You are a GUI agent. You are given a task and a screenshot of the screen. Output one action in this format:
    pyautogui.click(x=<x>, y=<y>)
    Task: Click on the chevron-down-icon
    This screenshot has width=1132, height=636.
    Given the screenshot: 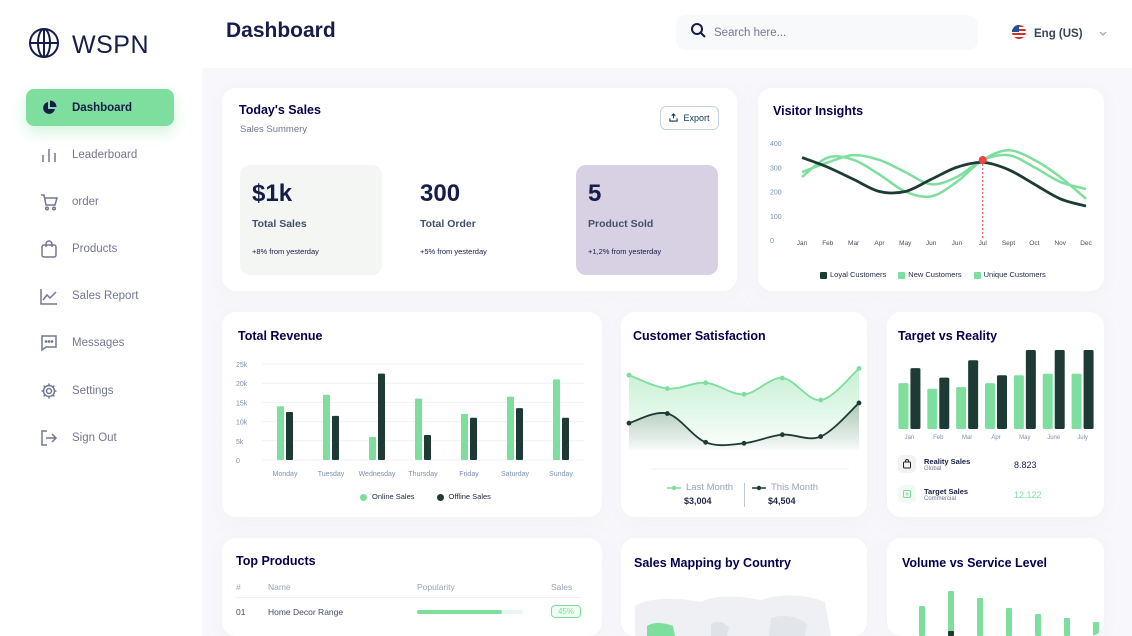 What is the action you would take?
    pyautogui.click(x=1103, y=34)
    